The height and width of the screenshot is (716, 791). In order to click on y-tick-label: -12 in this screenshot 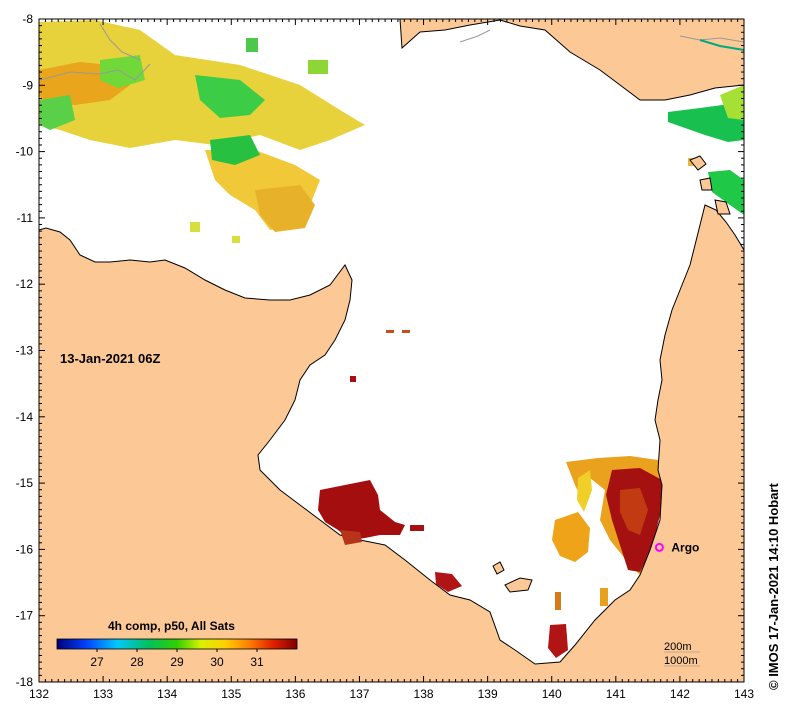, I will do `click(25, 284)`.